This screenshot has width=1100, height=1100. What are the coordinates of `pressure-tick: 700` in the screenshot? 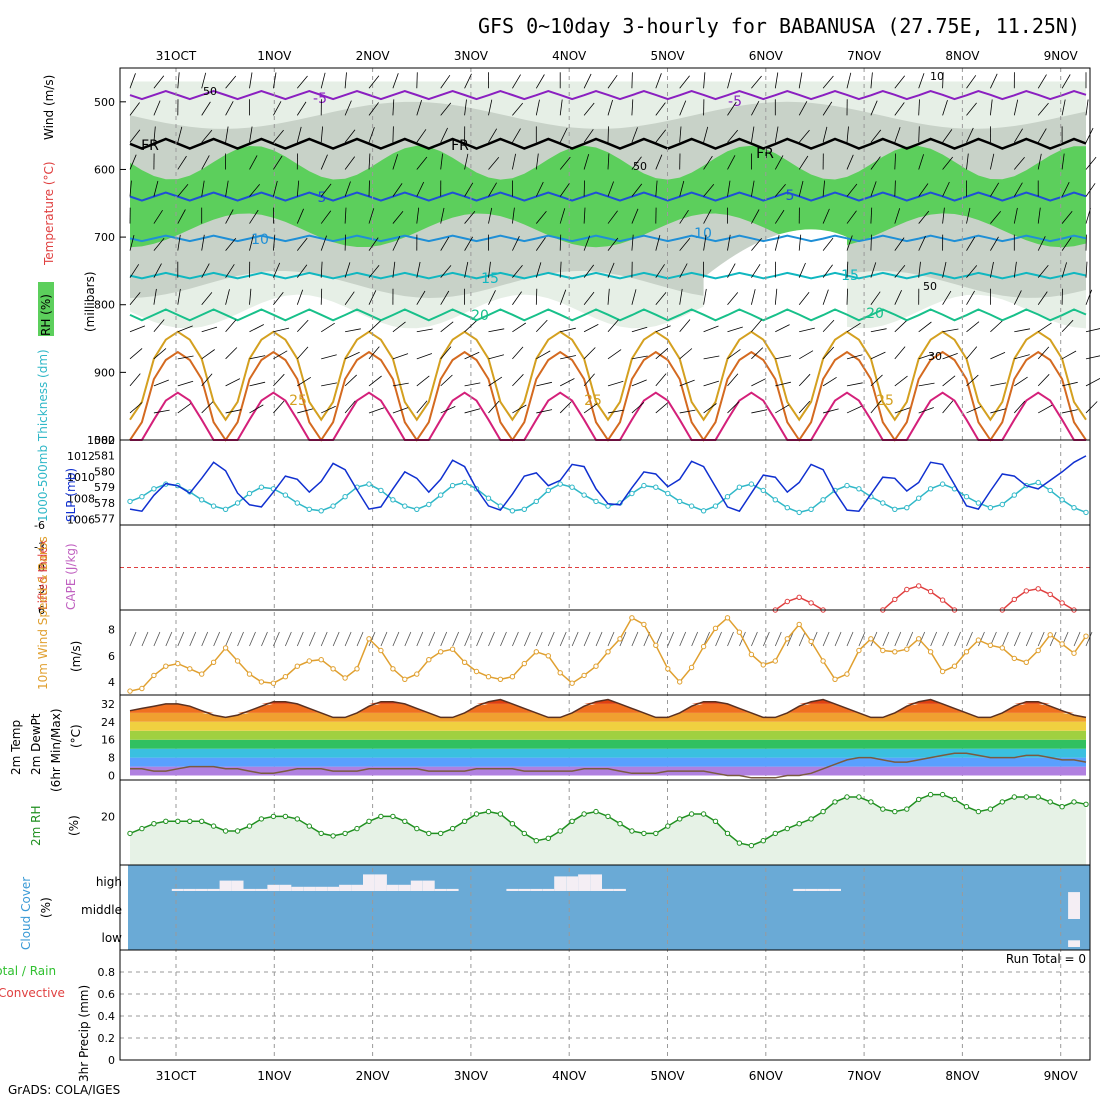 It's located at (104, 237).